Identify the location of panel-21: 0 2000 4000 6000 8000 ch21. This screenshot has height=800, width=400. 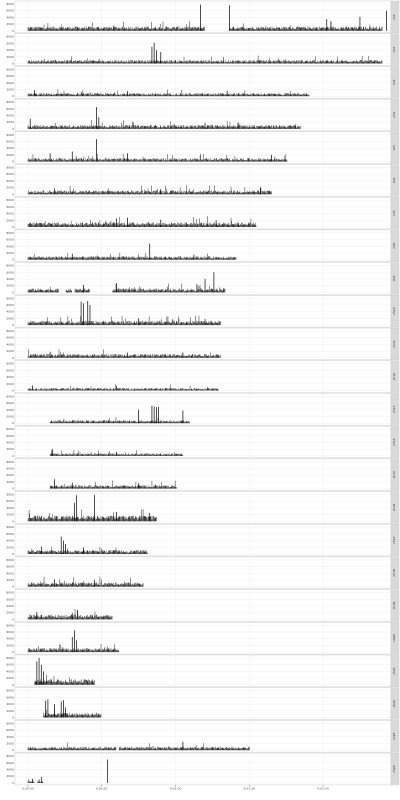
(203, 671).